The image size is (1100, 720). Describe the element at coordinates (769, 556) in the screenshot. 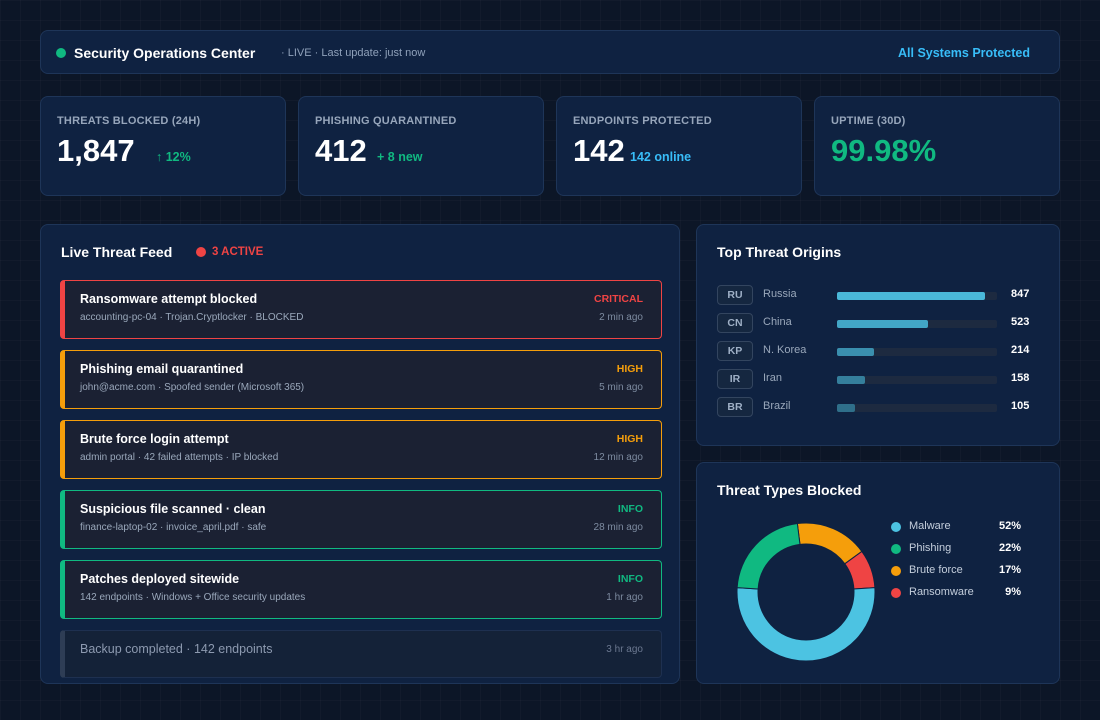

I see `donut-slice-phishing` at that location.